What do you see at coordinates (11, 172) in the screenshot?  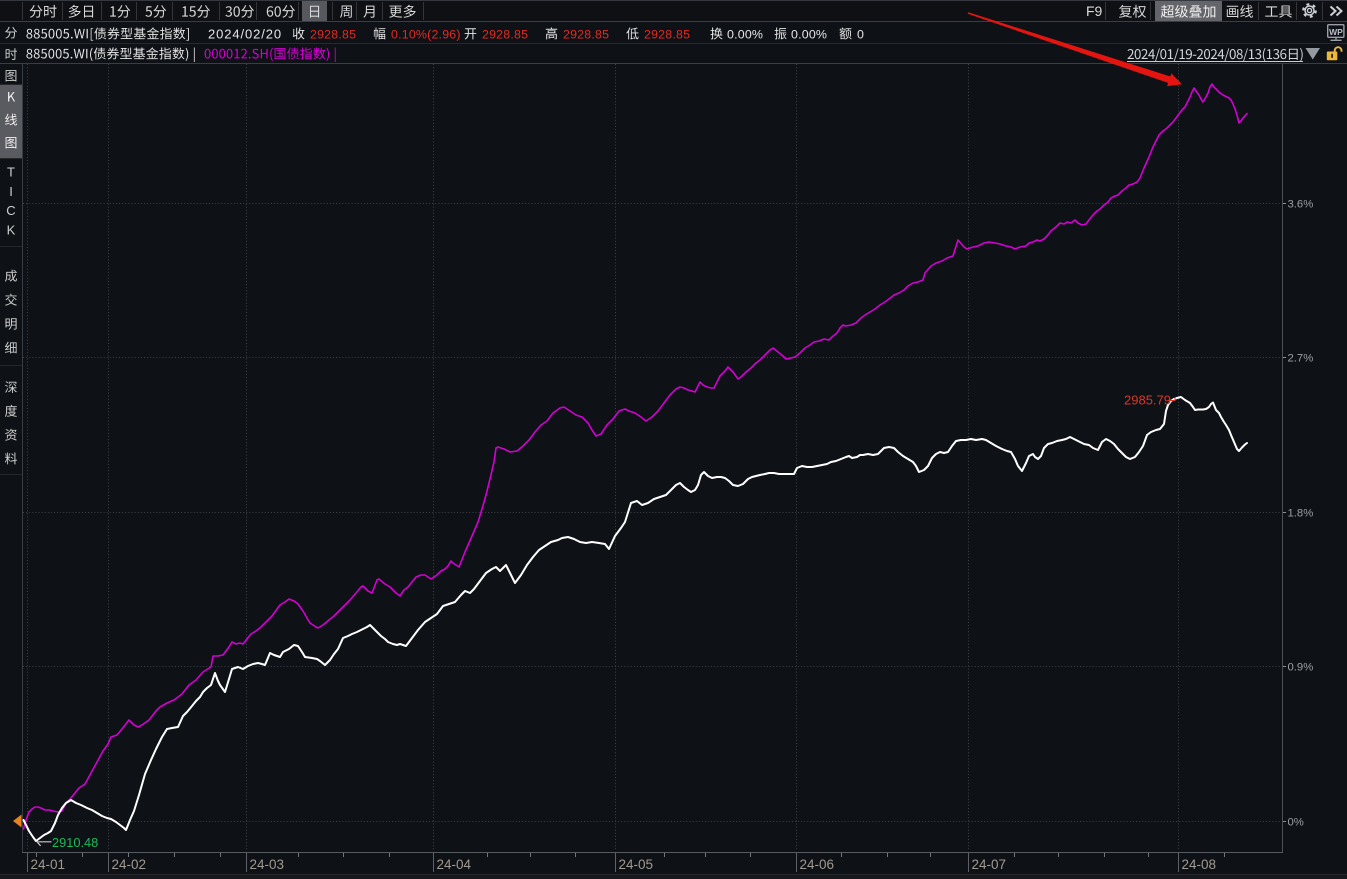 I see `svg-text: T` at bounding box center [11, 172].